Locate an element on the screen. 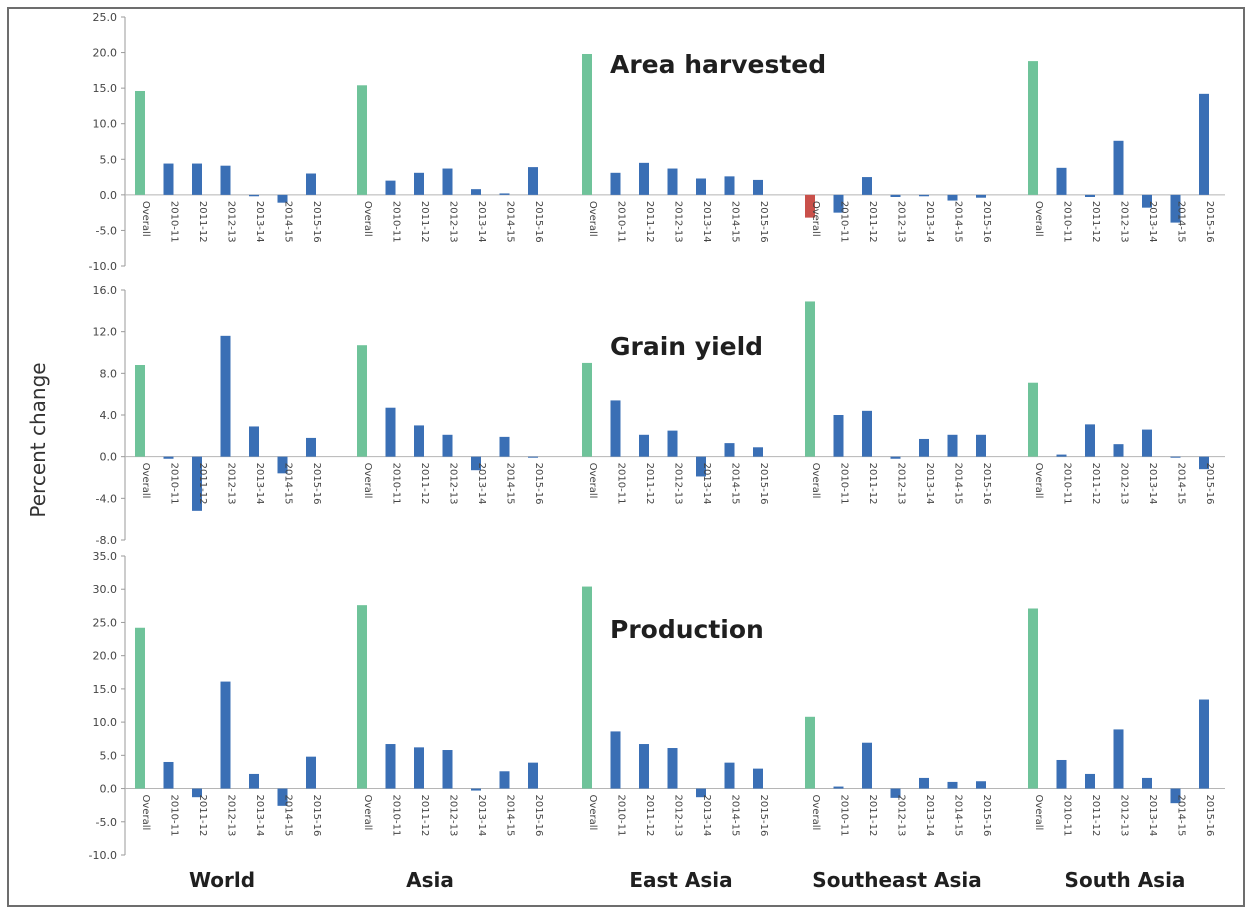  y-tick-label: 10.0 is located at coordinates (105, 722).